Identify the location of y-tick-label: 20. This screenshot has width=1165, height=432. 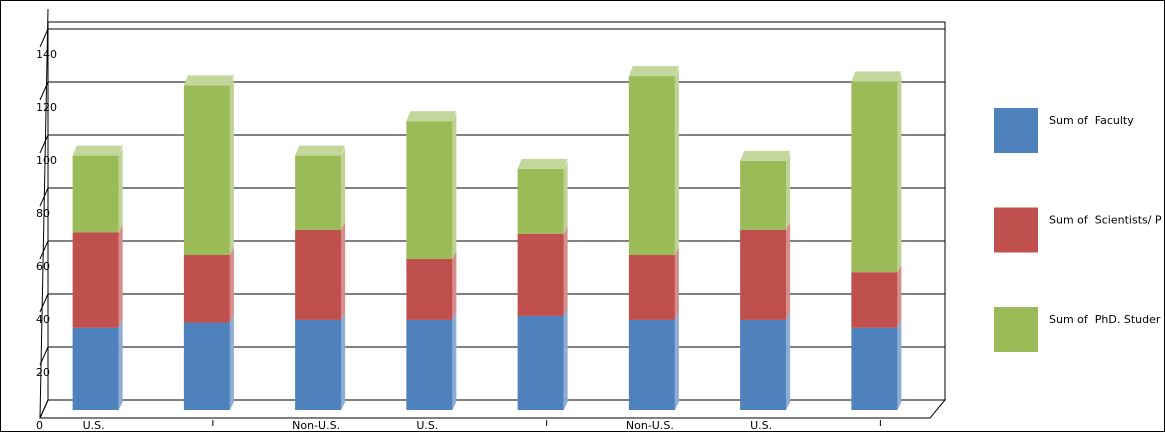
(43, 372).